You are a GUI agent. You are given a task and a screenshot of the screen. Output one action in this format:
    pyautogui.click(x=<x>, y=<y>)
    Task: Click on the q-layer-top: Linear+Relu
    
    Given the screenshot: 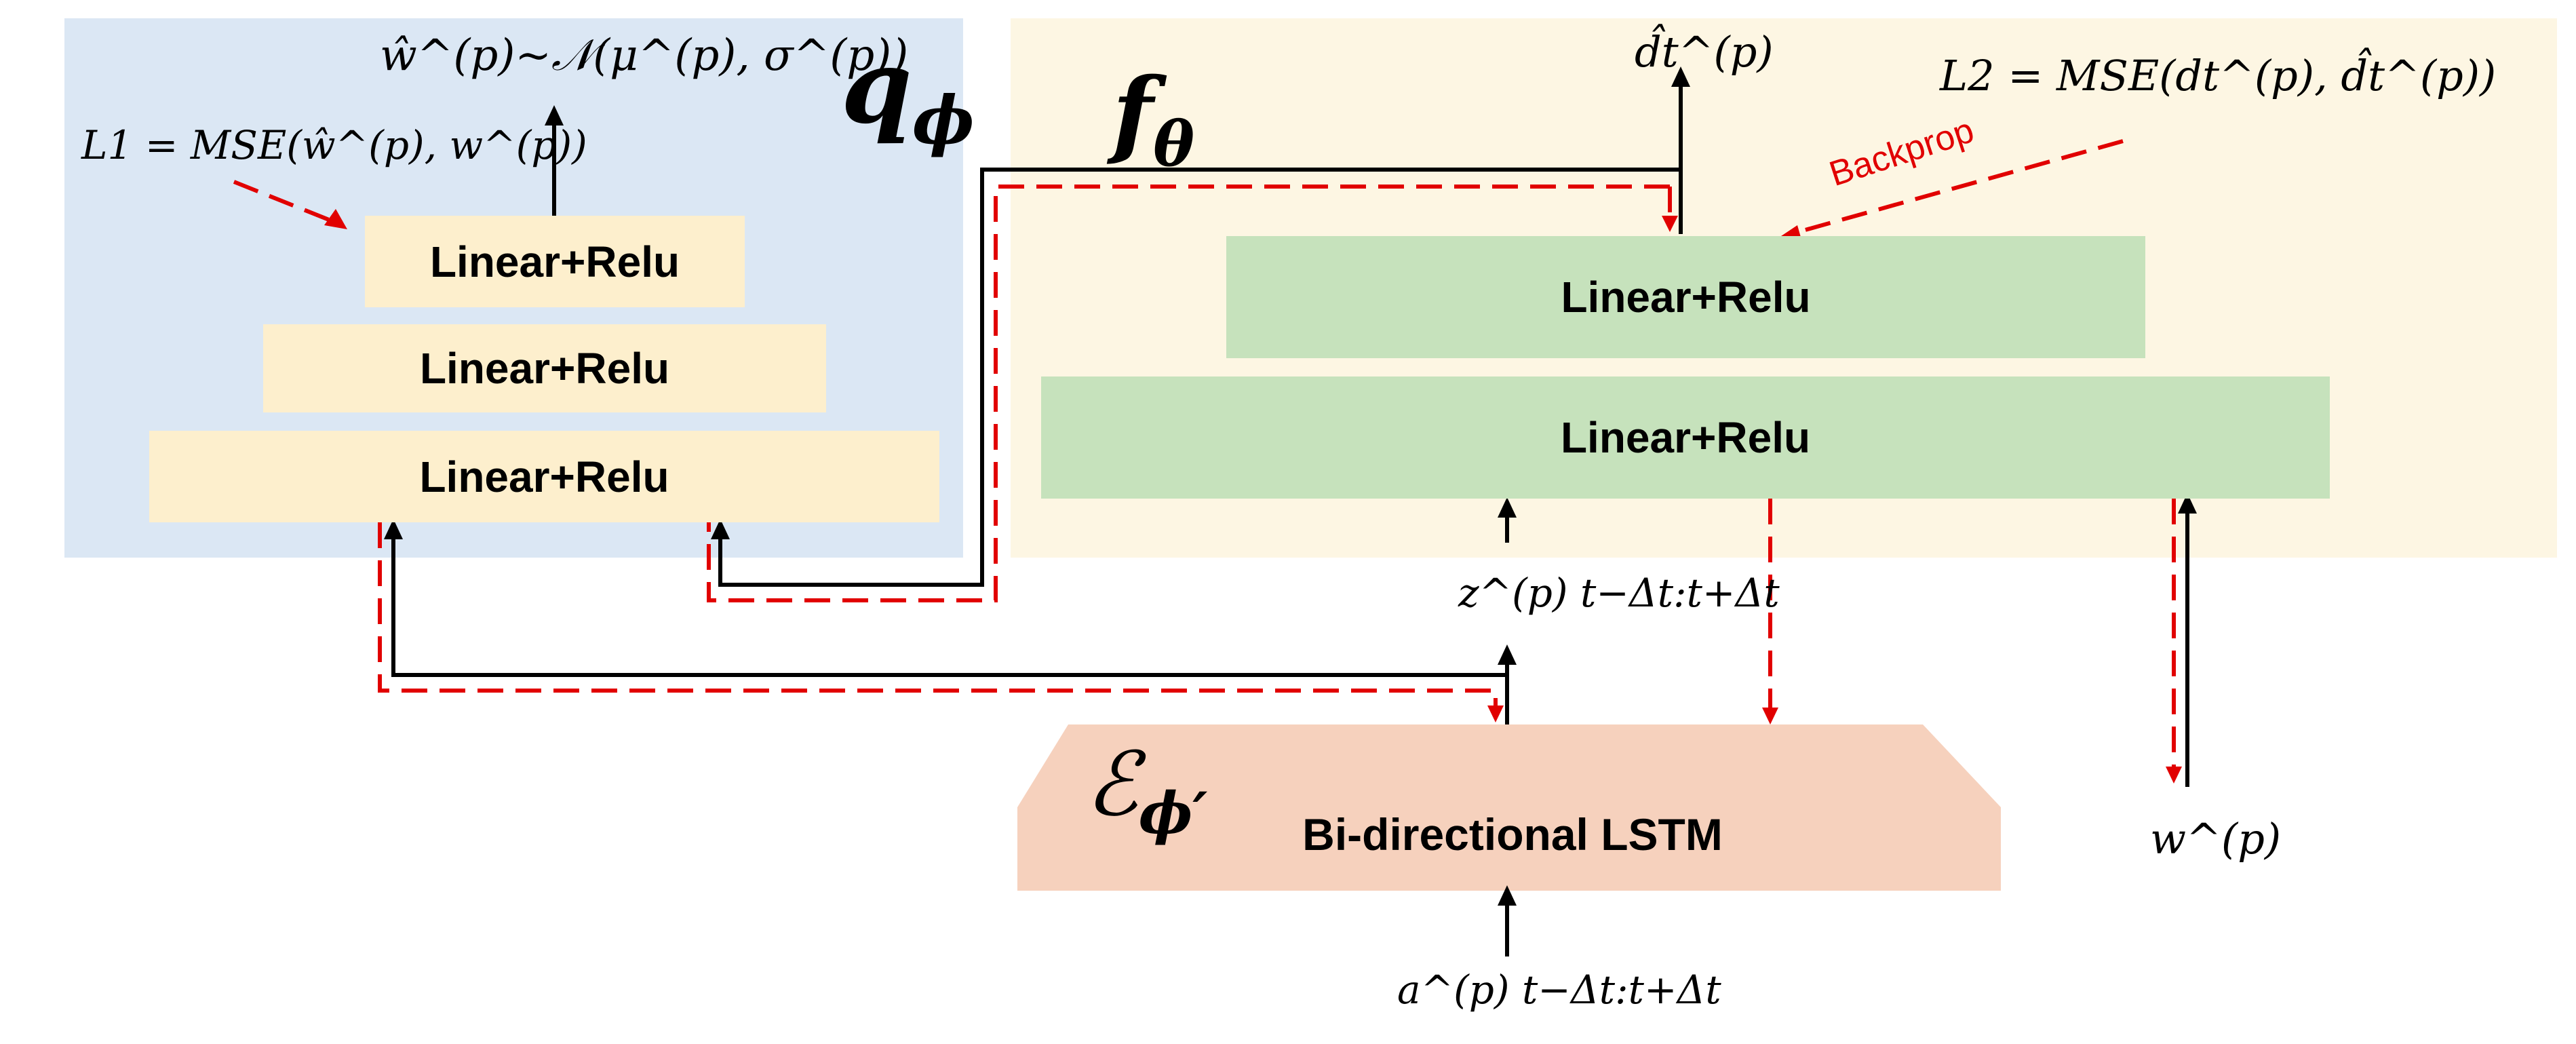 What is the action you would take?
    pyautogui.click(x=555, y=261)
    